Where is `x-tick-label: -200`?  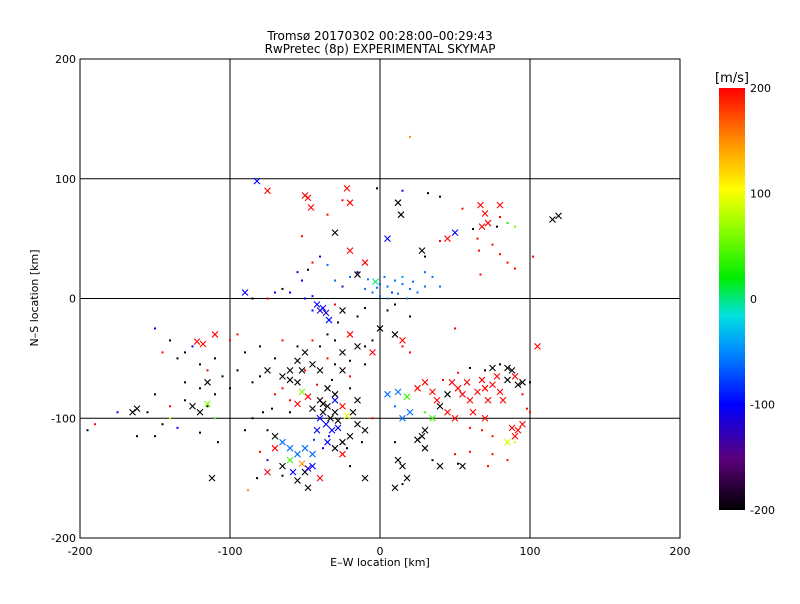
x-tick-label: -200 is located at coordinates (80, 551).